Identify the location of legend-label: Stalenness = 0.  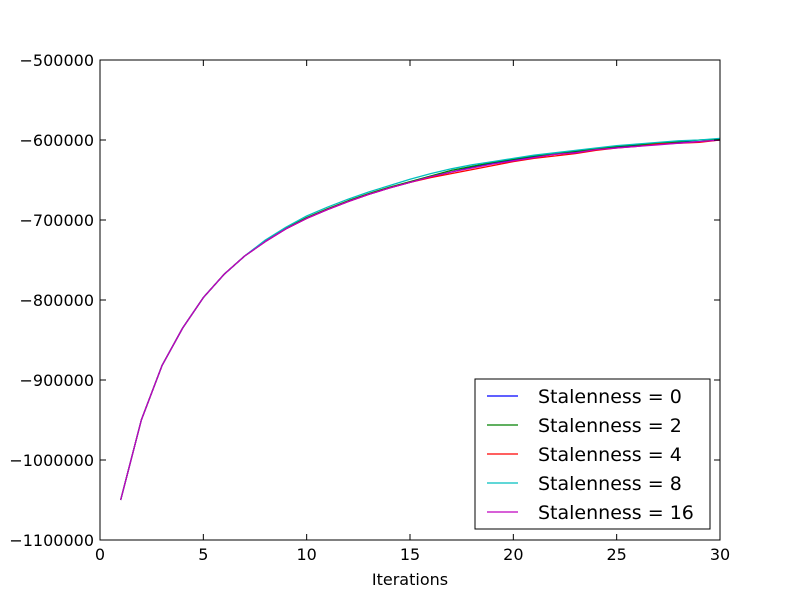
(610, 397).